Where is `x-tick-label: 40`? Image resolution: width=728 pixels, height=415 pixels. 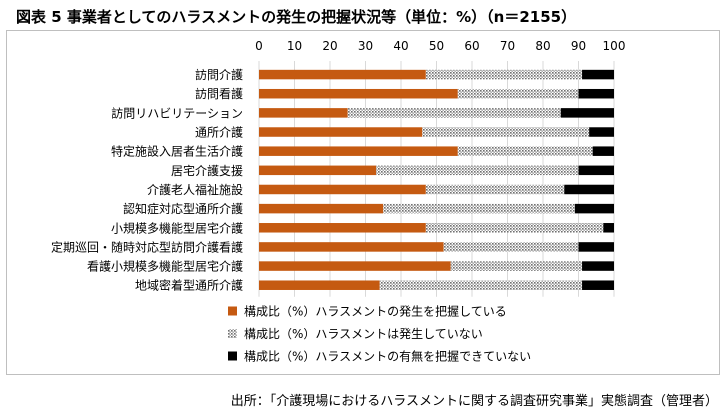
x-tick-label: 40 is located at coordinates (400, 46).